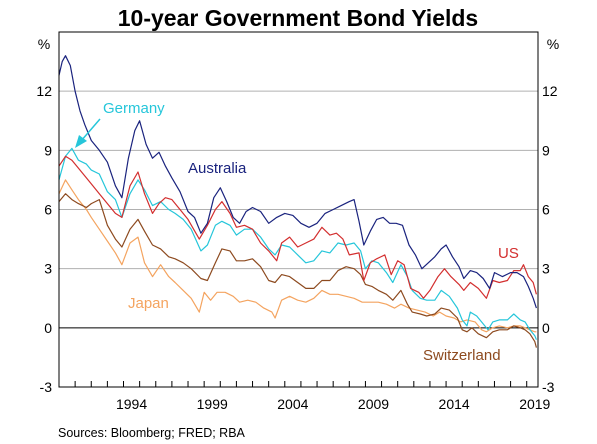 The width and height of the screenshot is (597, 444). I want to click on y-tick-label-right: 6, so click(546, 210).